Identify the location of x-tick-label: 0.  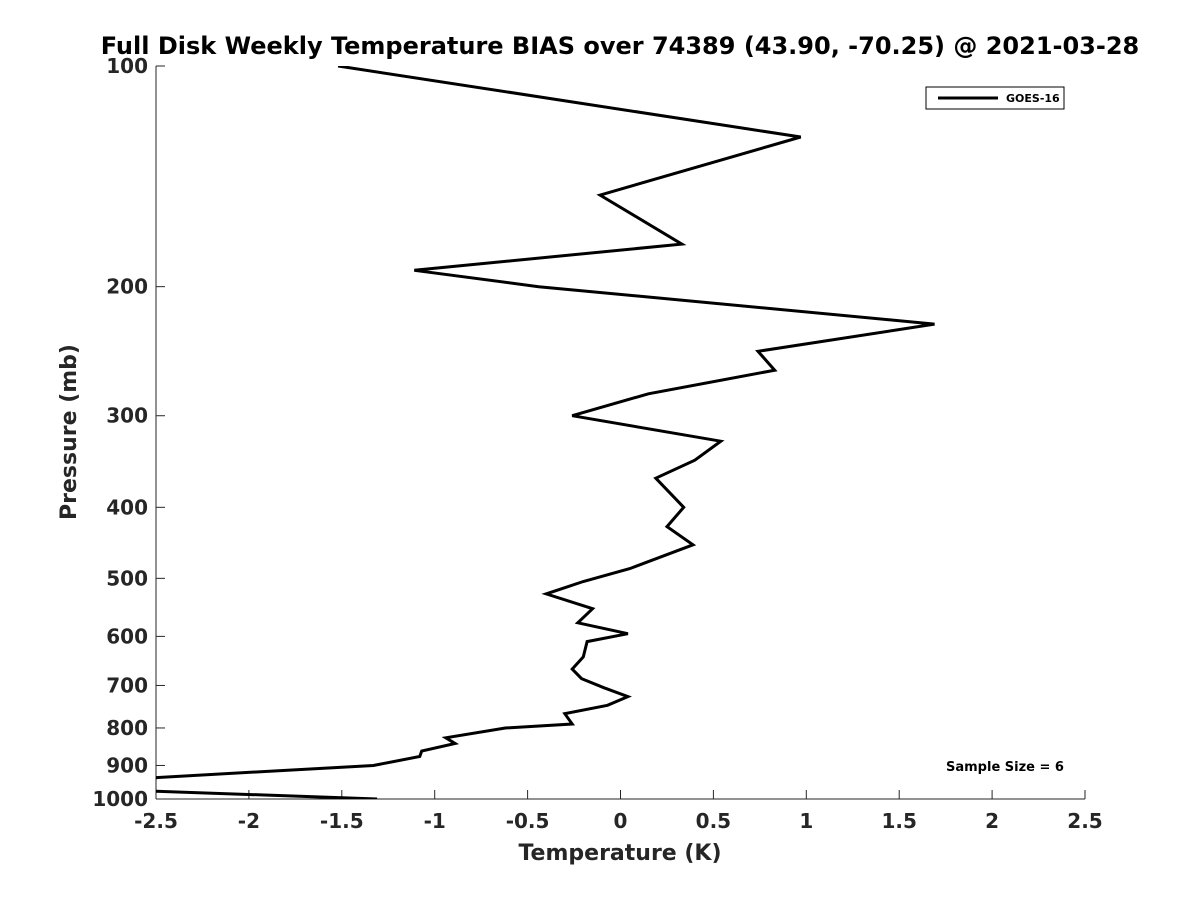
(621, 821).